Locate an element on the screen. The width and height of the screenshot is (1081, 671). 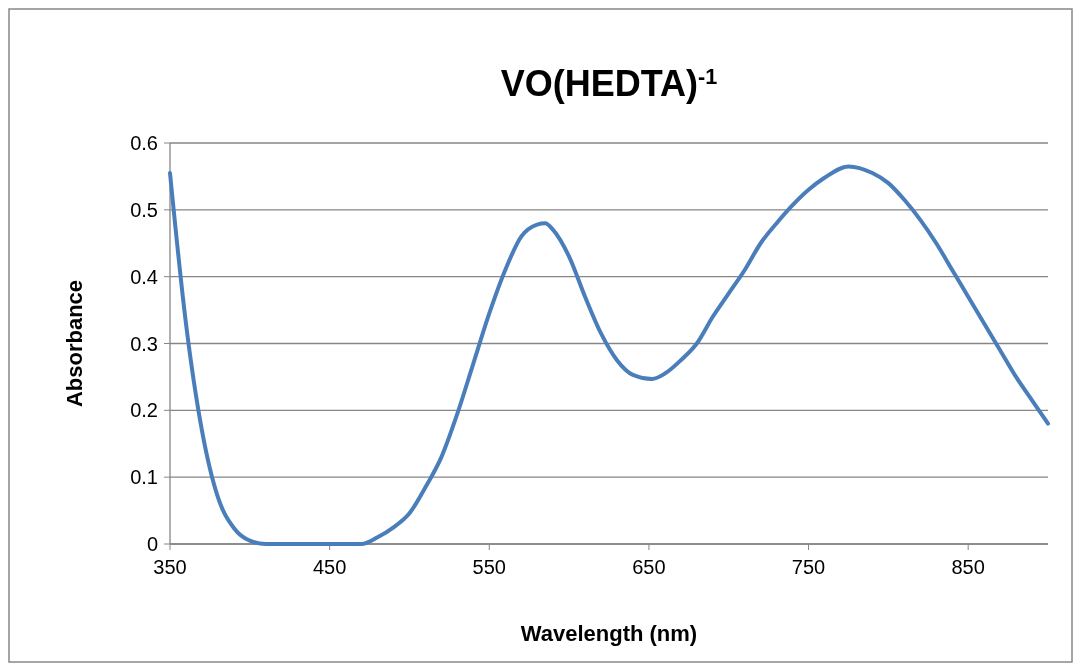
x-tick-label: 750 is located at coordinates (808, 567).